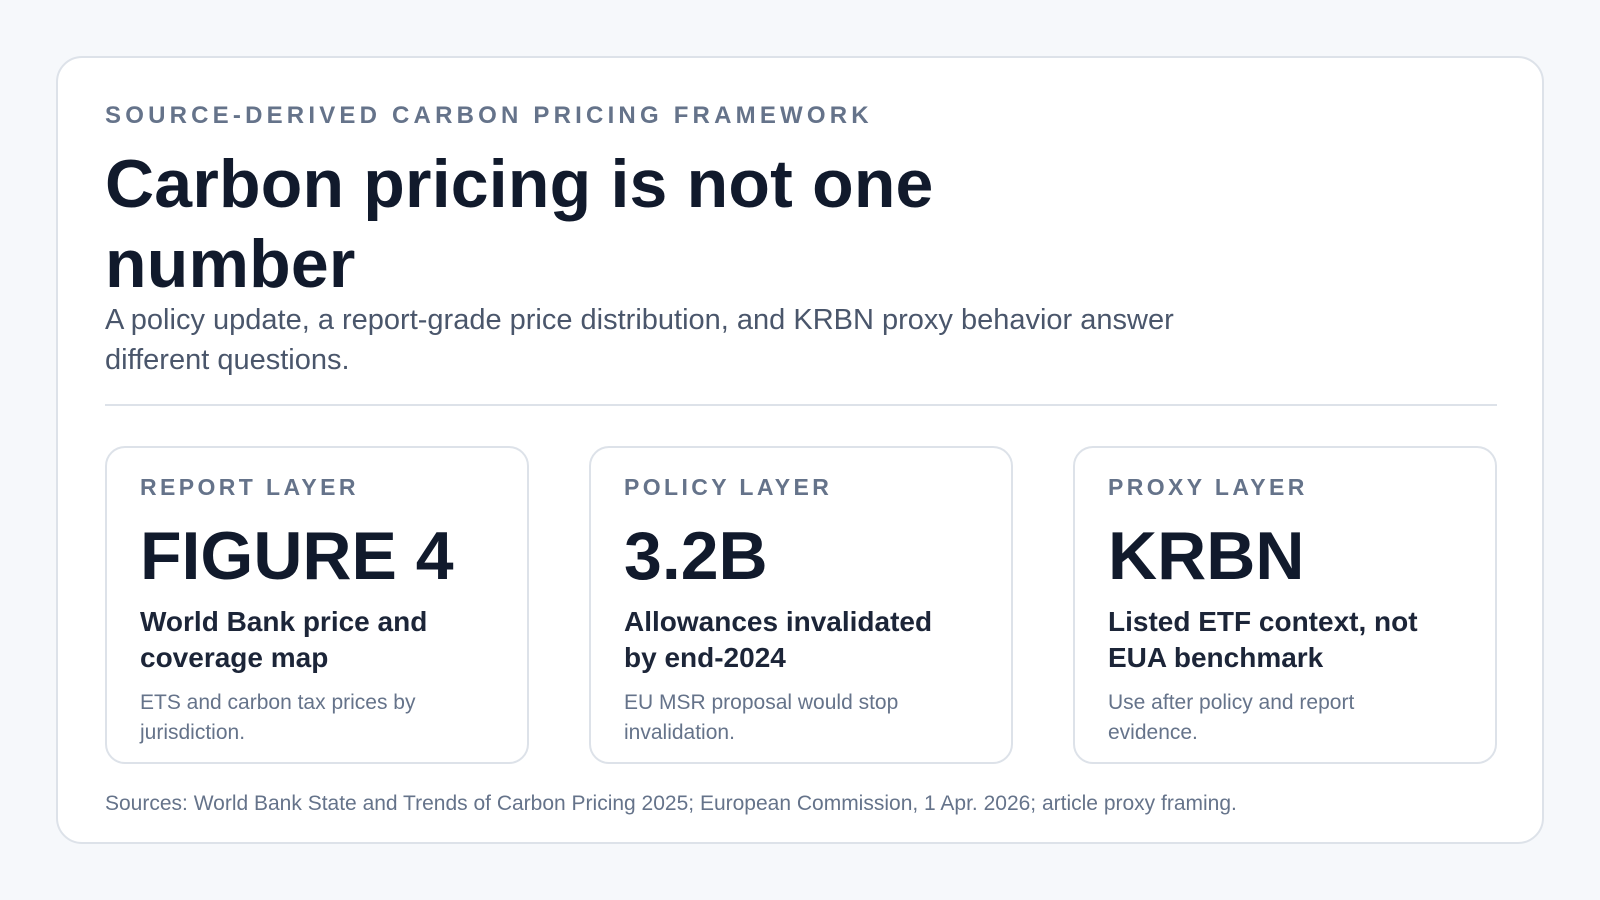  What do you see at coordinates (1208, 487) in the screenshot?
I see `layer-label: PROXY LAYER` at bounding box center [1208, 487].